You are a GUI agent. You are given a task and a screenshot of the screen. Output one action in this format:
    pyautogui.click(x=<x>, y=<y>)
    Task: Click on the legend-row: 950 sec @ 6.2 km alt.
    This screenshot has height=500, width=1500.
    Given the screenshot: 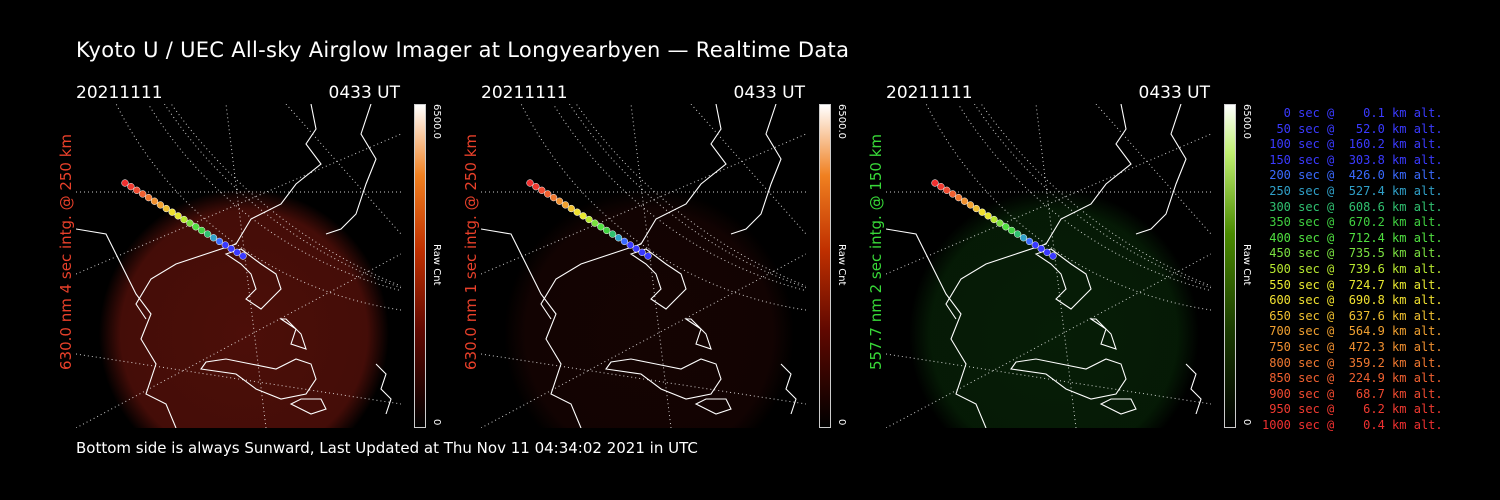 What is the action you would take?
    pyautogui.click(x=1352, y=409)
    